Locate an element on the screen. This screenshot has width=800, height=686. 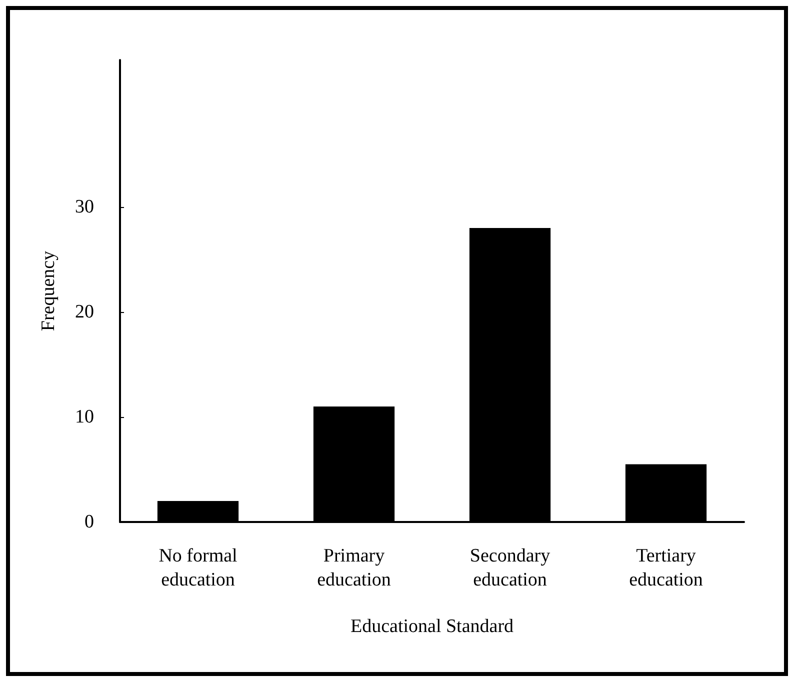
x-tick-label: Tertiary education is located at coordinates (666, 568).